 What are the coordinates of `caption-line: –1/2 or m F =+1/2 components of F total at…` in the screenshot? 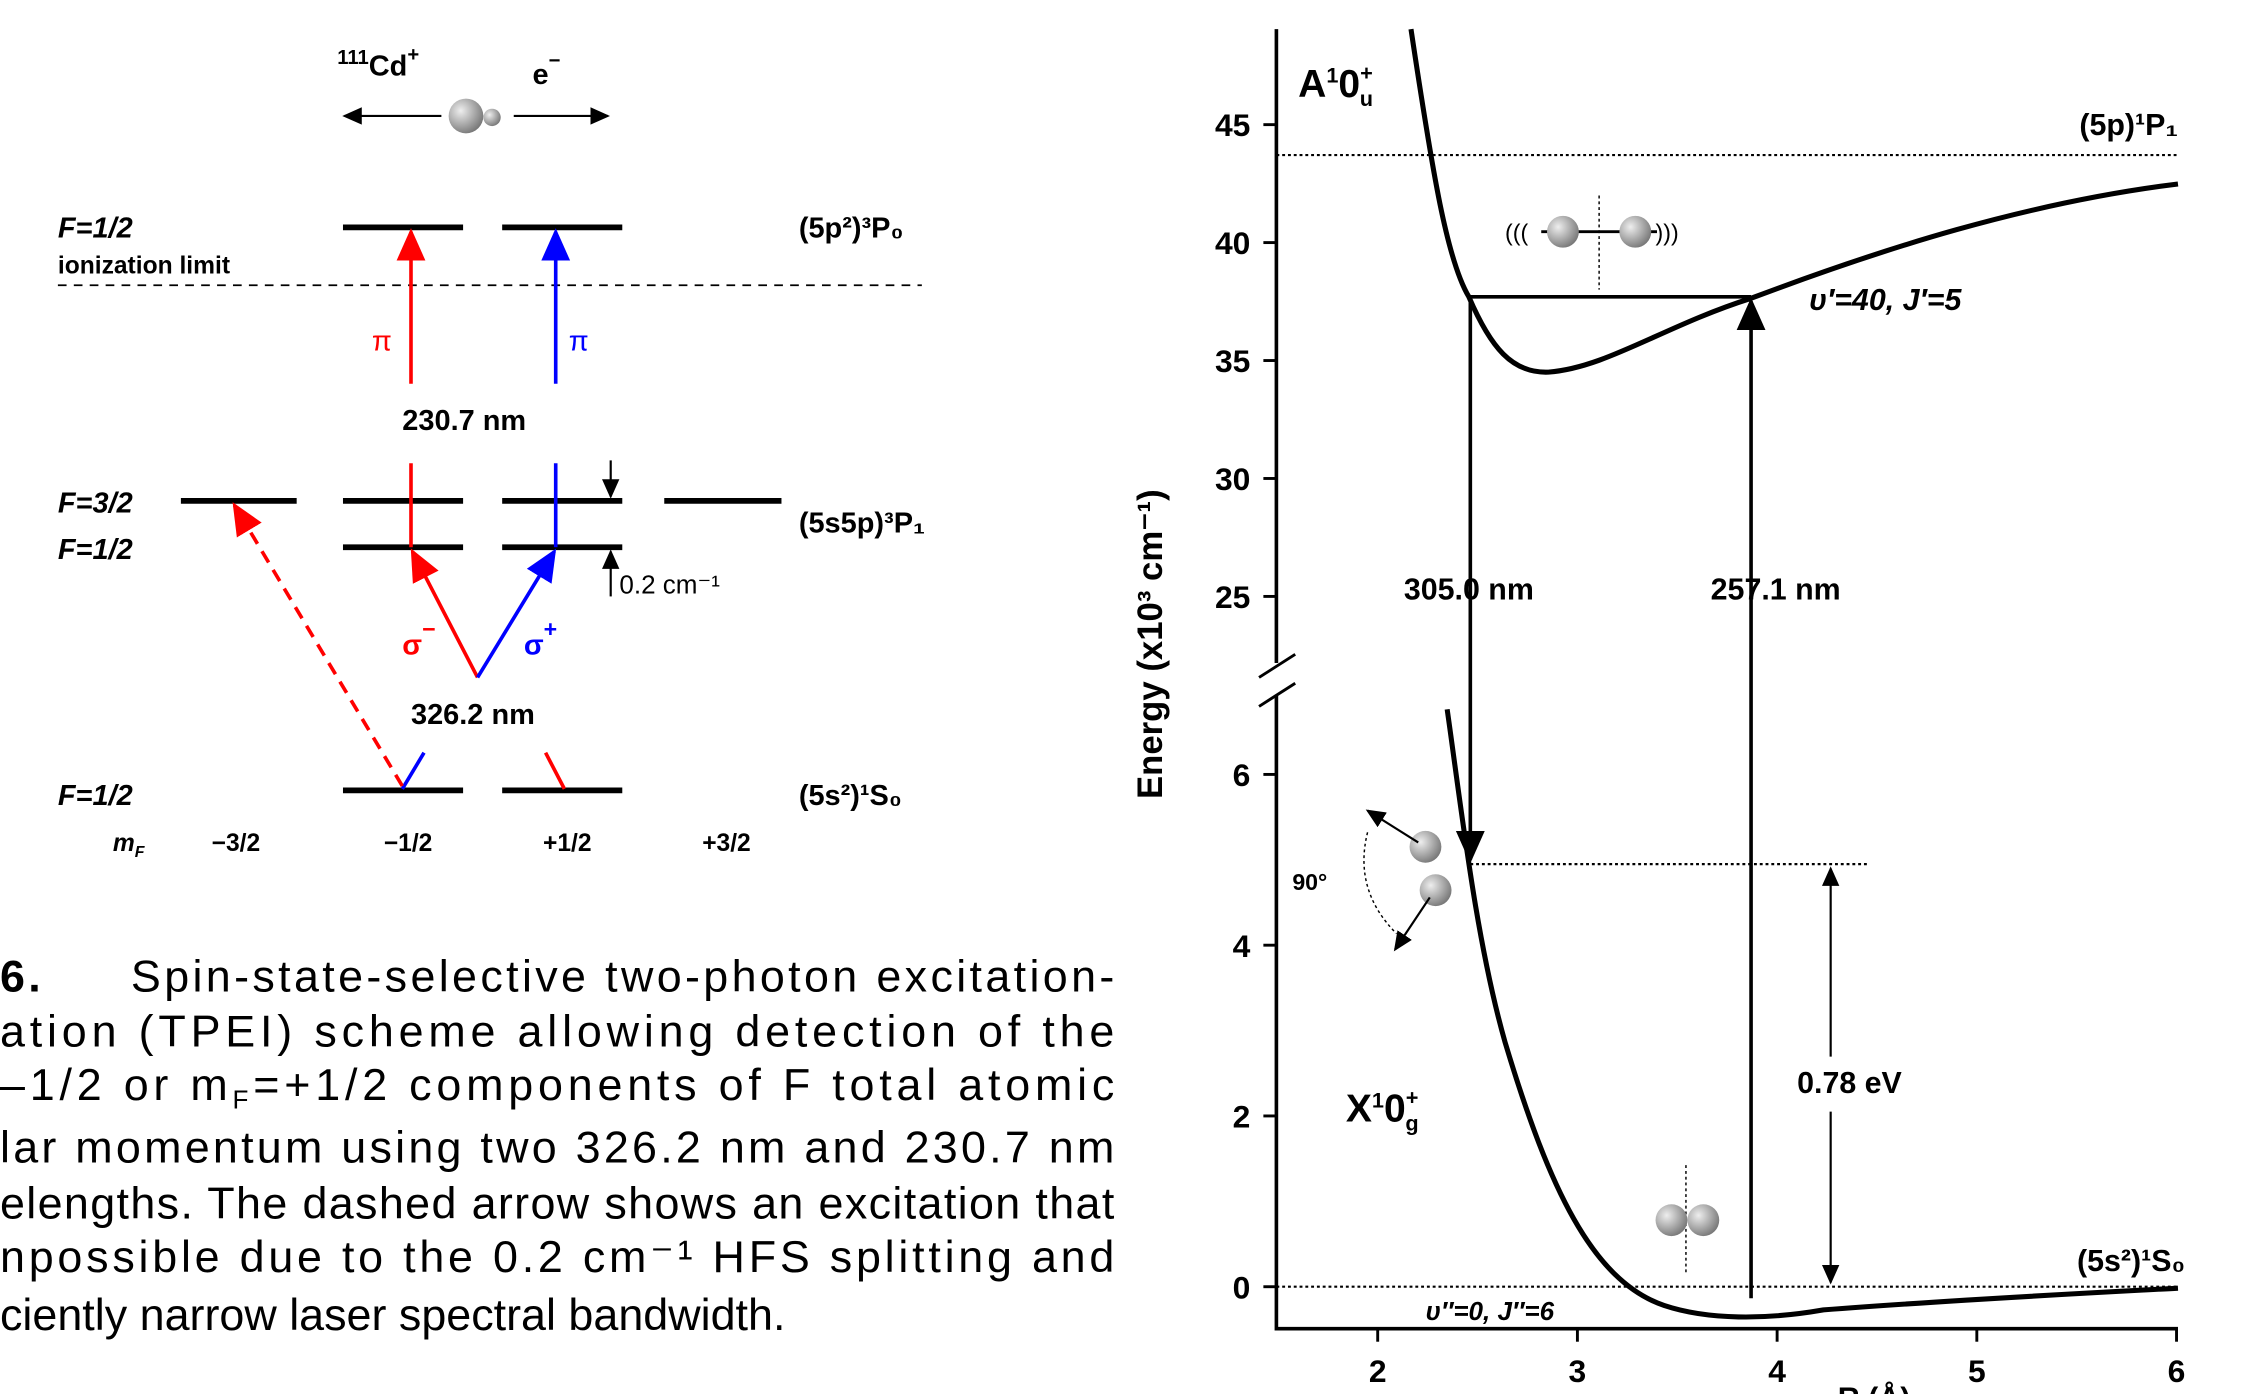 It's located at (557, 1087).